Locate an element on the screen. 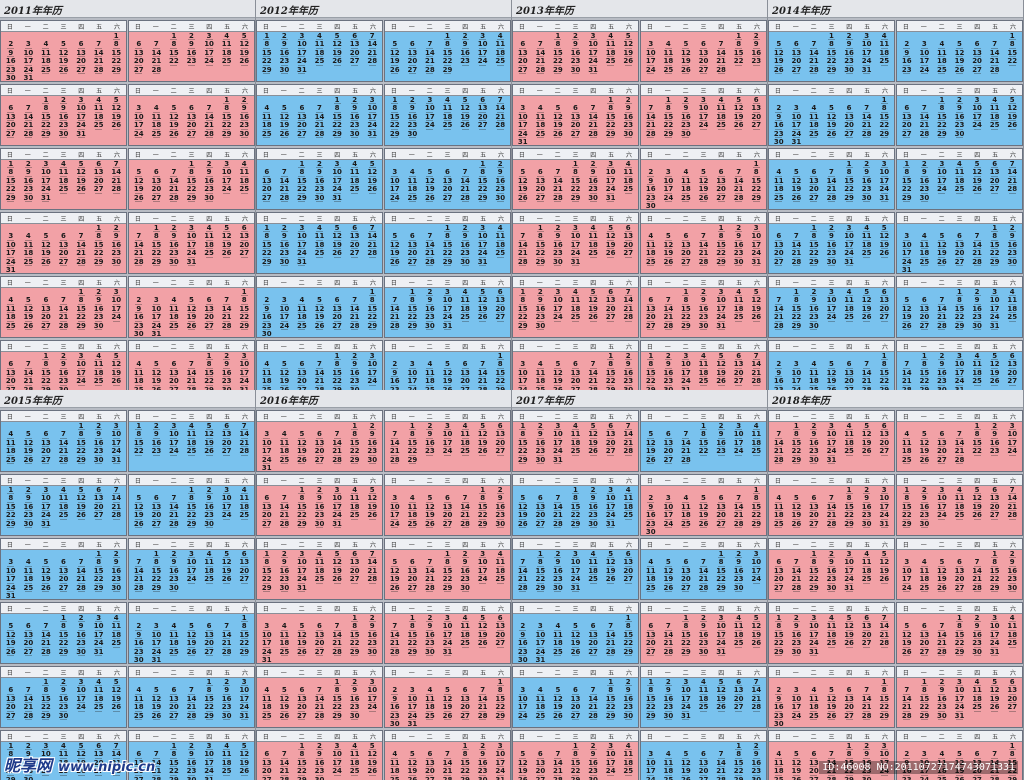 This screenshot has width=1024, height=780. day-cell: 17 is located at coordinates (372, 117).